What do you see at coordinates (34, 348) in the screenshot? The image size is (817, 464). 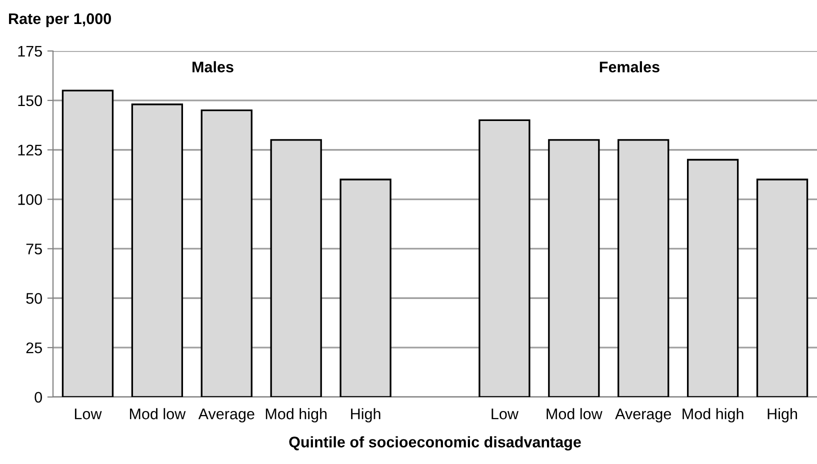 I see `y-tick-label: 25` at bounding box center [34, 348].